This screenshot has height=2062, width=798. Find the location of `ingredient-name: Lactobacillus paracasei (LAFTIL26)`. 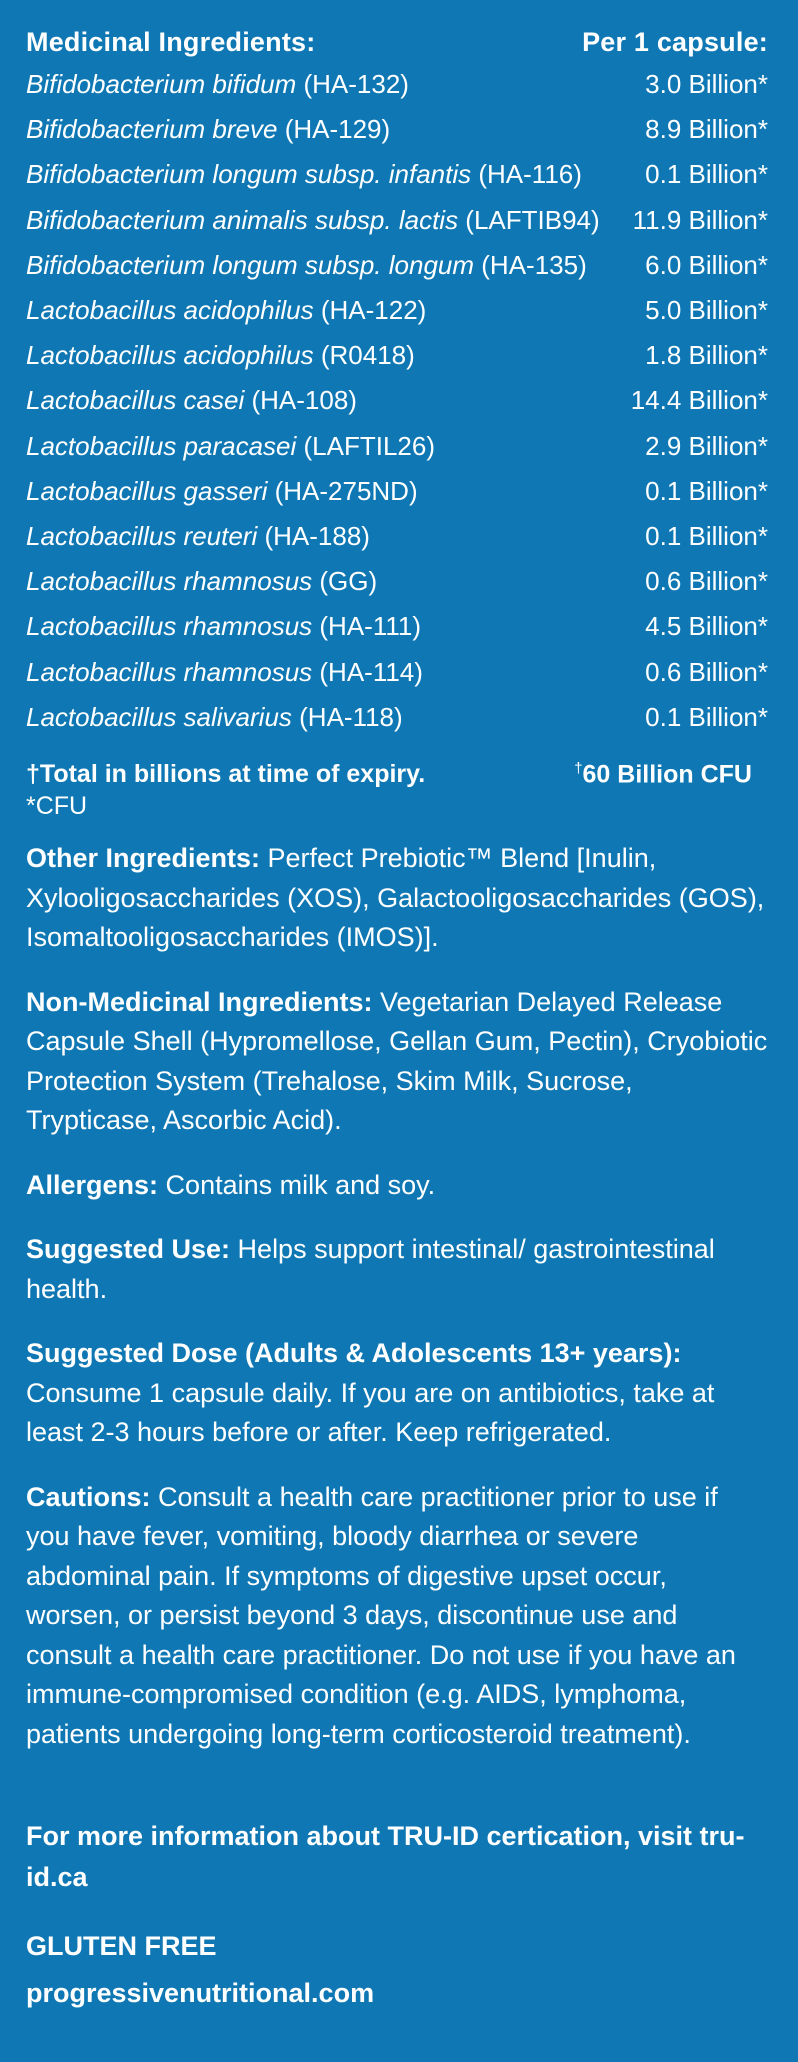

ingredient-name: Lactobacillus paracasei (LAFTIL26) is located at coordinates (230, 446).